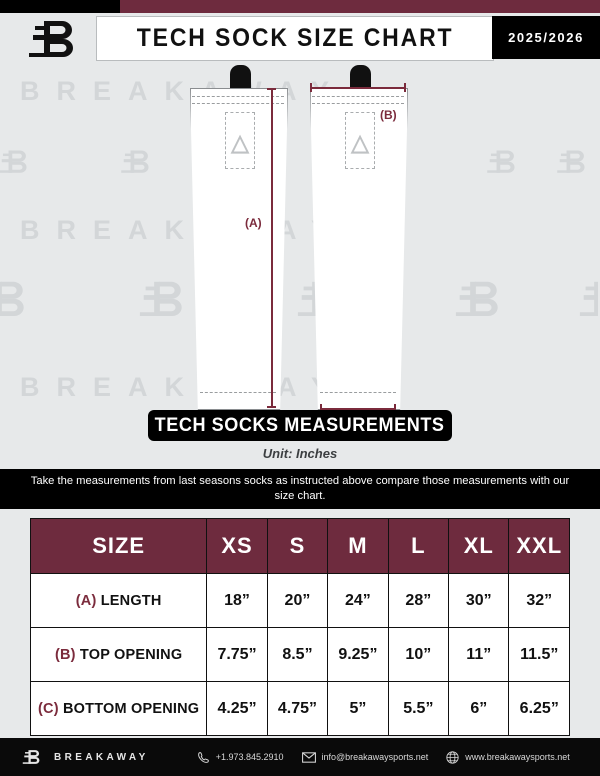 This screenshot has width=600, height=776. I want to click on table-cell: 6.25”, so click(539, 708).